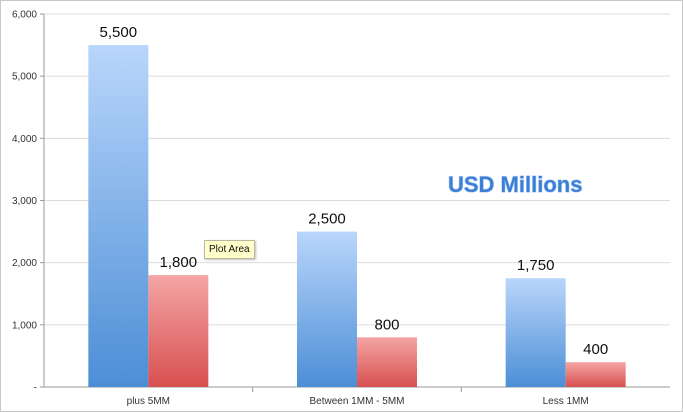 Image resolution: width=683 pixels, height=412 pixels. What do you see at coordinates (148, 401) in the screenshot?
I see `x-category-label: plus 5MM` at bounding box center [148, 401].